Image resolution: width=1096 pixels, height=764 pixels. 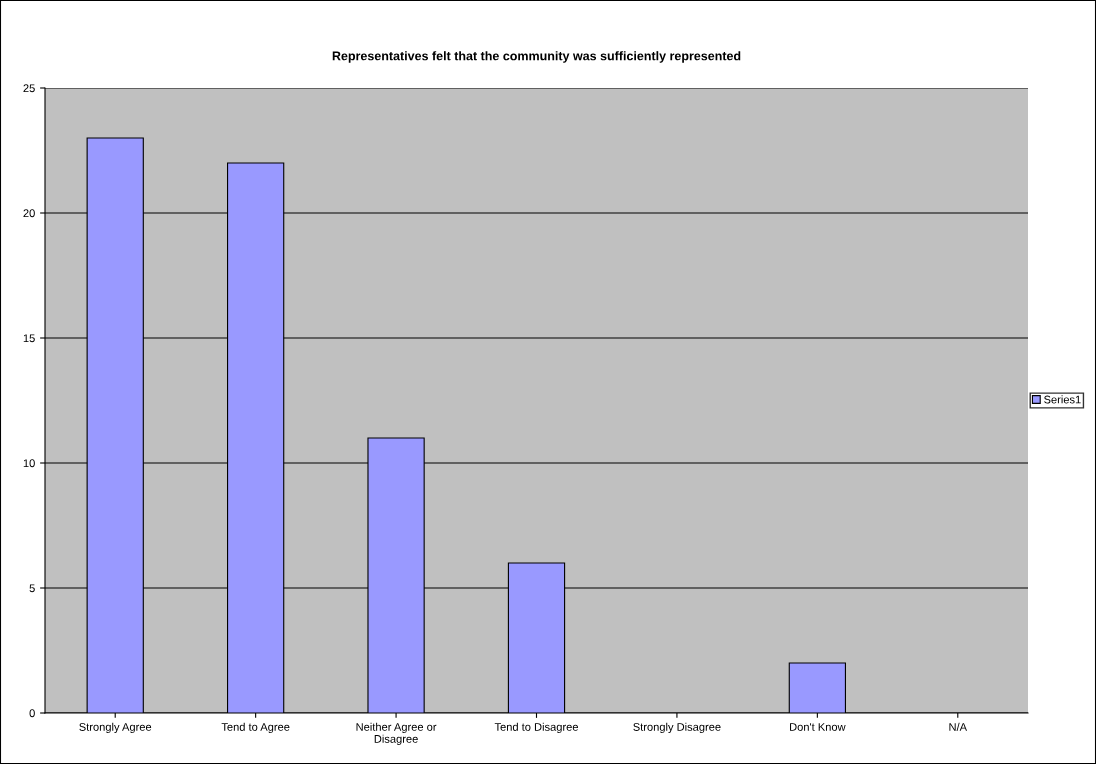 I want to click on y-tick-label: 5, so click(x=32, y=588).